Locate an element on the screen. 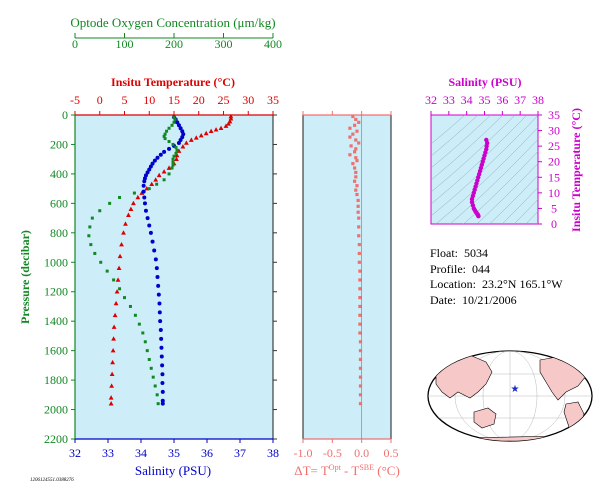  profile-row: Profile: 044 is located at coordinates (460, 268).